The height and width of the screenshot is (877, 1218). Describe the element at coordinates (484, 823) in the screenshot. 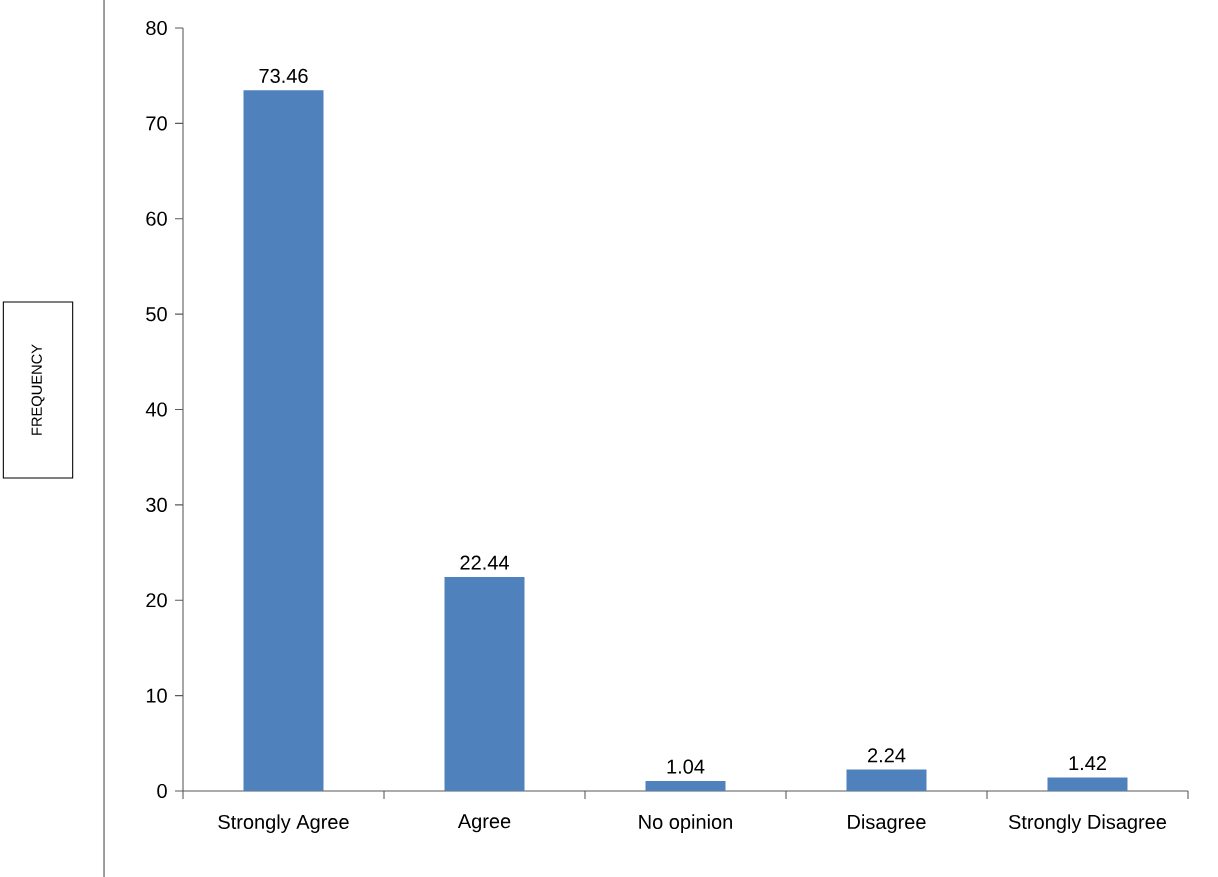

I see `x-tick-label: Agree` at that location.